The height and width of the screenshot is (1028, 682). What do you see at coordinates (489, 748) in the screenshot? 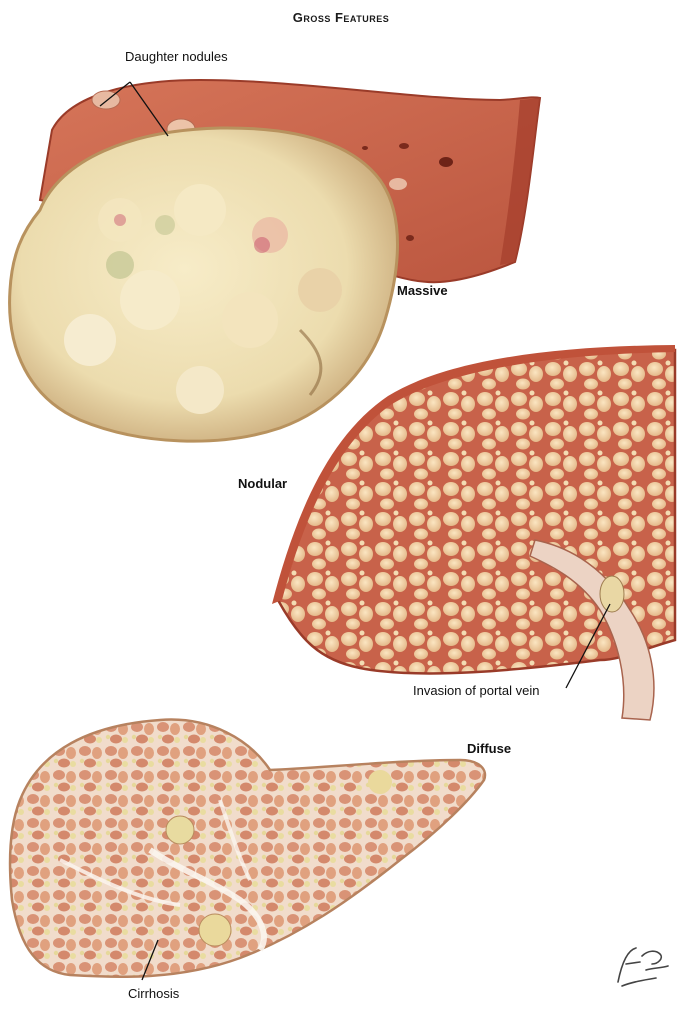
I see `diffuse-heading: Diffuse` at bounding box center [489, 748].